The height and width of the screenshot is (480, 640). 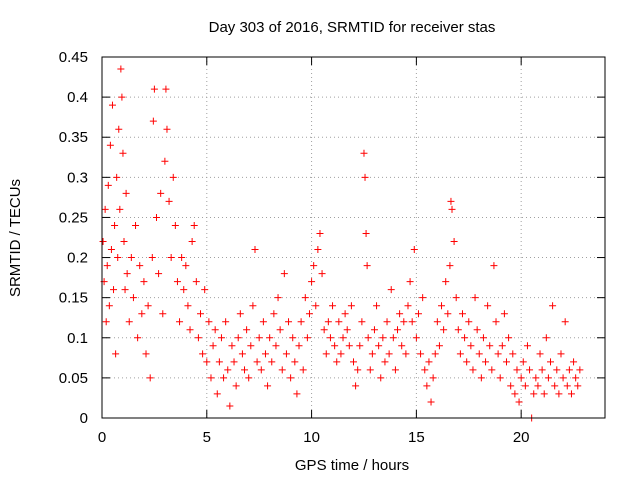 What do you see at coordinates (84, 418) in the screenshot?
I see `y-tick-label: 0` at bounding box center [84, 418].